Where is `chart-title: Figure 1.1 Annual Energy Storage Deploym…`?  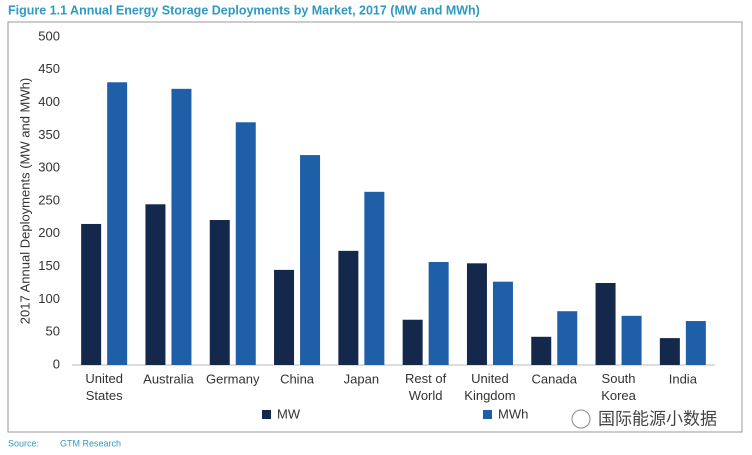
chart-title: Figure 1.1 Annual Energy Storage Deploym… is located at coordinates (244, 10).